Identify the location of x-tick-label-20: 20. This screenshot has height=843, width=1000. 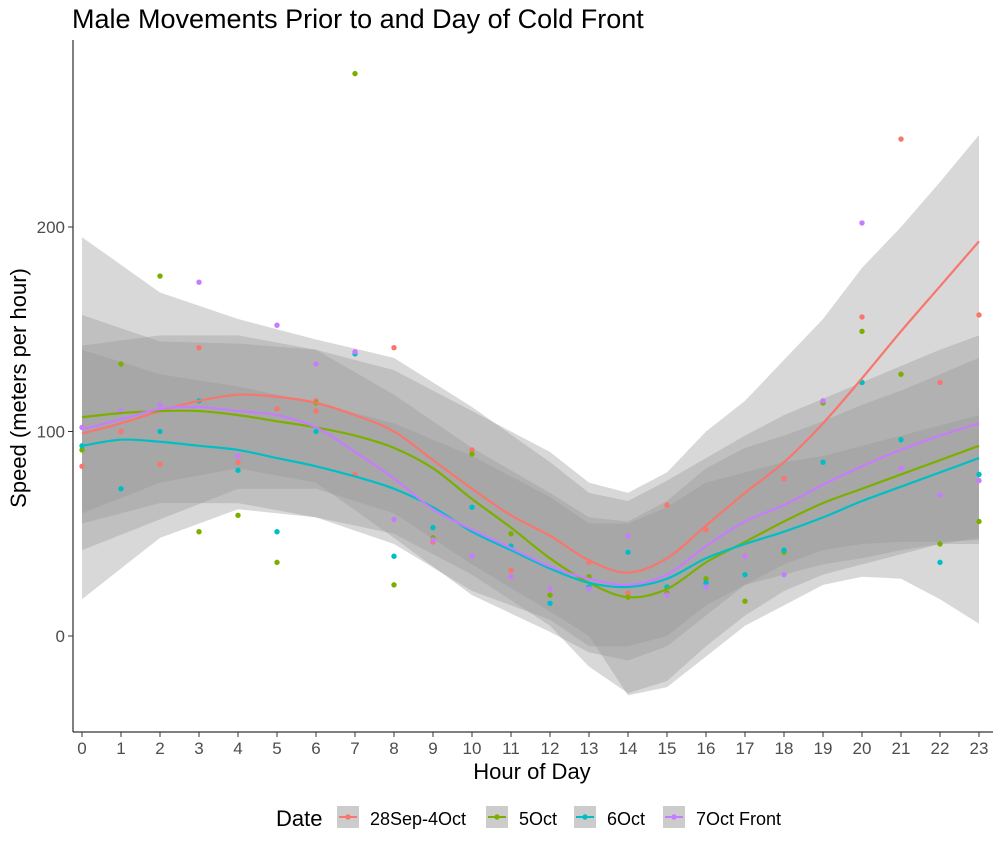
(862, 748).